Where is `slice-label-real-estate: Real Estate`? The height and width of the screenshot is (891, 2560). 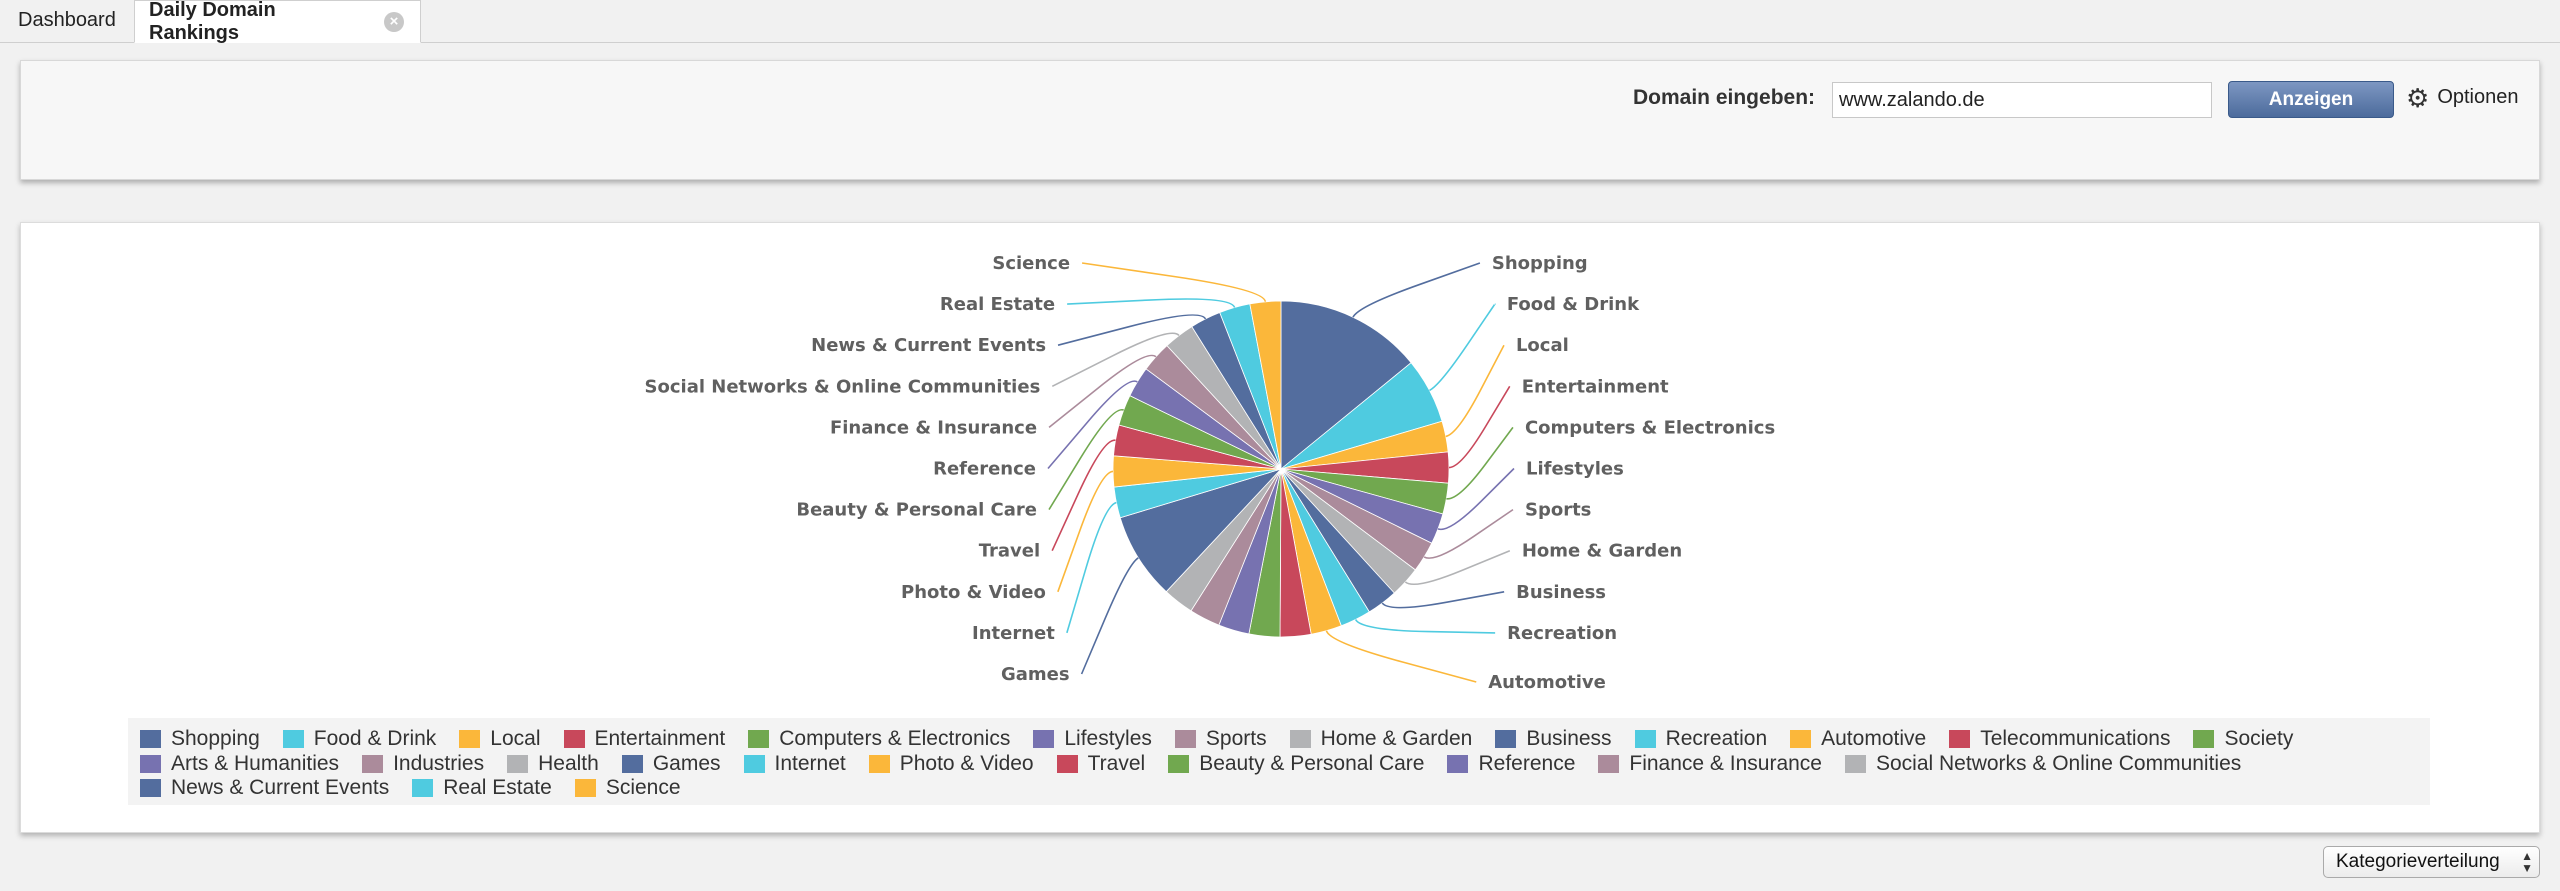 slice-label-real-estate: Real Estate is located at coordinates (997, 304).